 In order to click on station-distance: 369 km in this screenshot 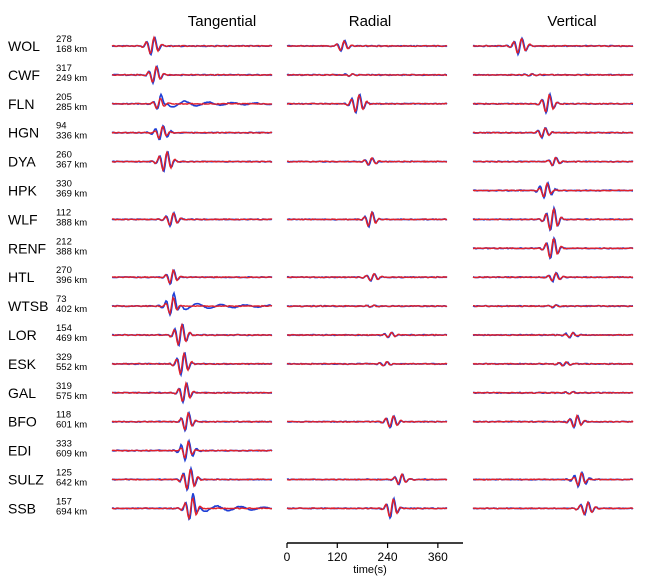, I will do `click(71, 194)`.